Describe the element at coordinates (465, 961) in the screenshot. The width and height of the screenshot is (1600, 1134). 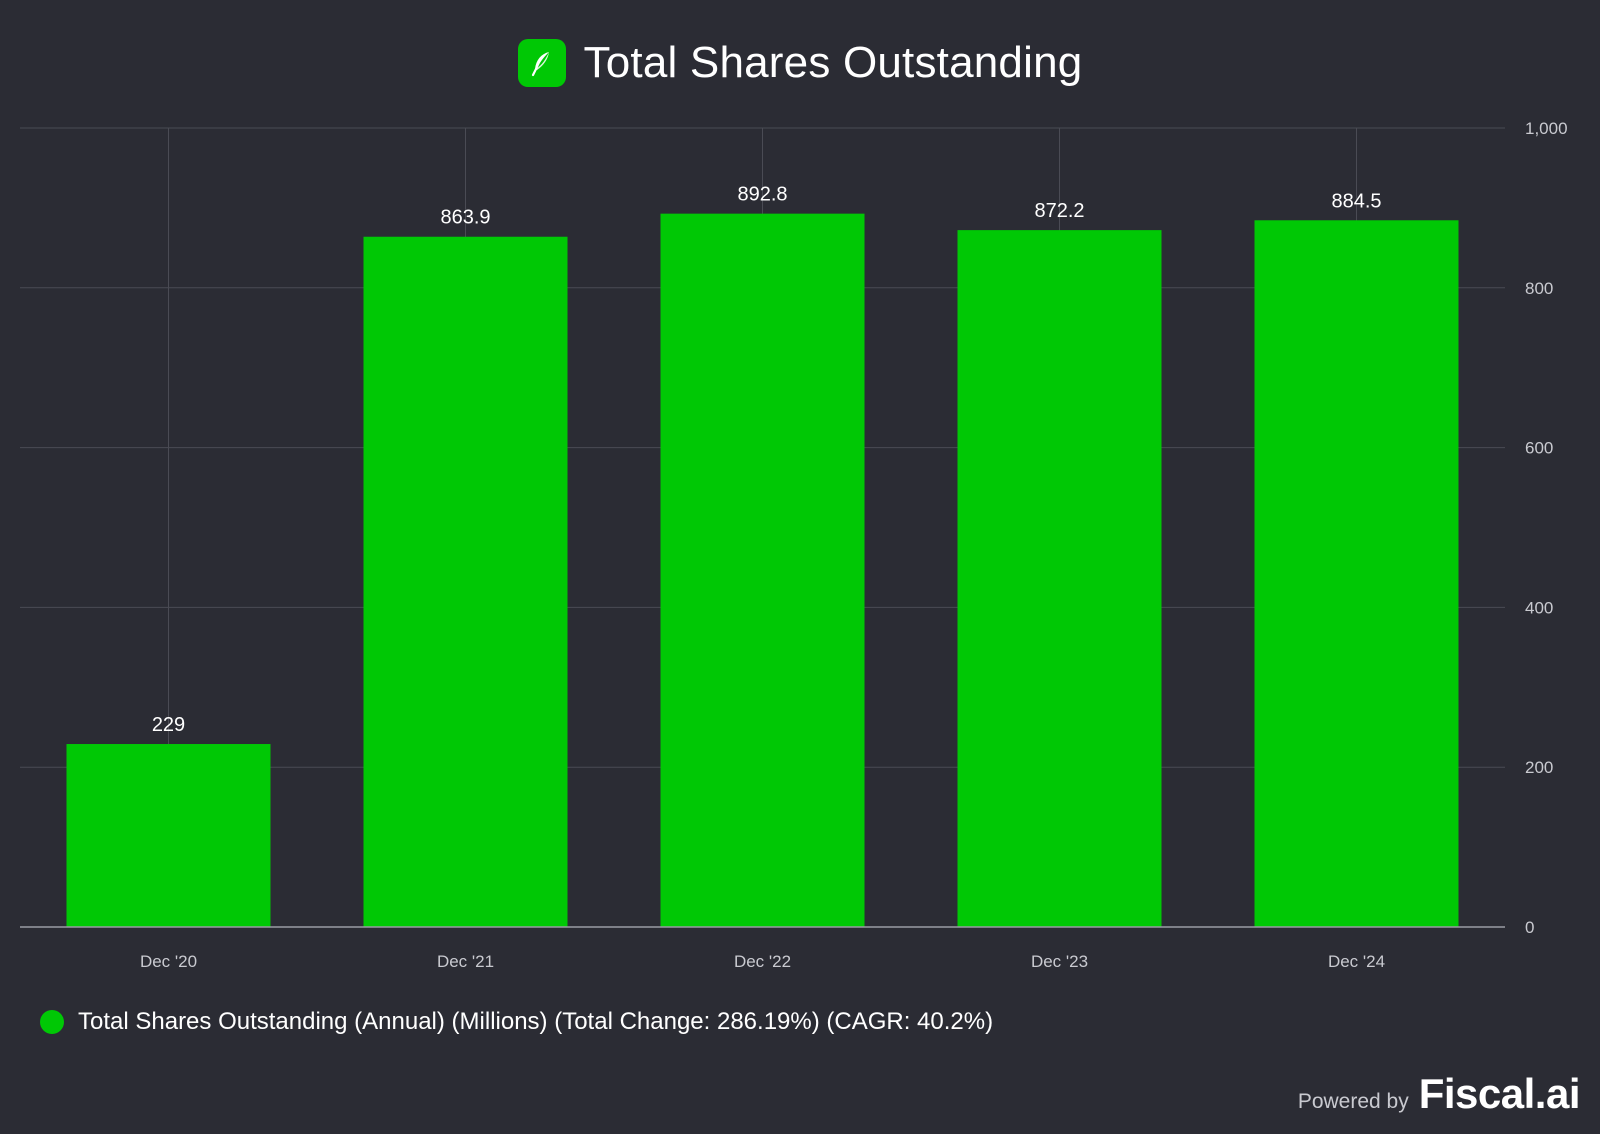
I see `x-tick-label: Dec '21` at that location.